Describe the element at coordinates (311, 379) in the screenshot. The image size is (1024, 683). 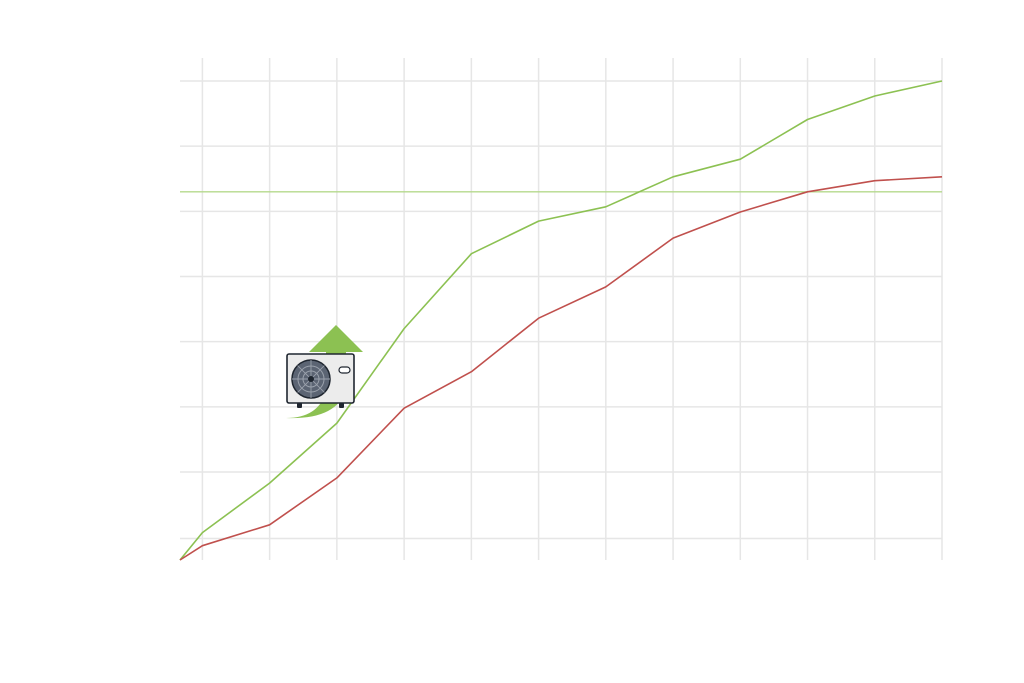
I see `fan-icon` at that location.